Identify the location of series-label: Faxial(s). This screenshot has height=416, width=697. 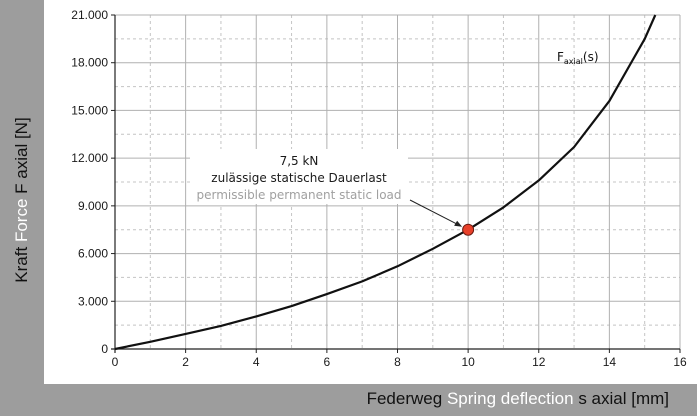
(578, 58).